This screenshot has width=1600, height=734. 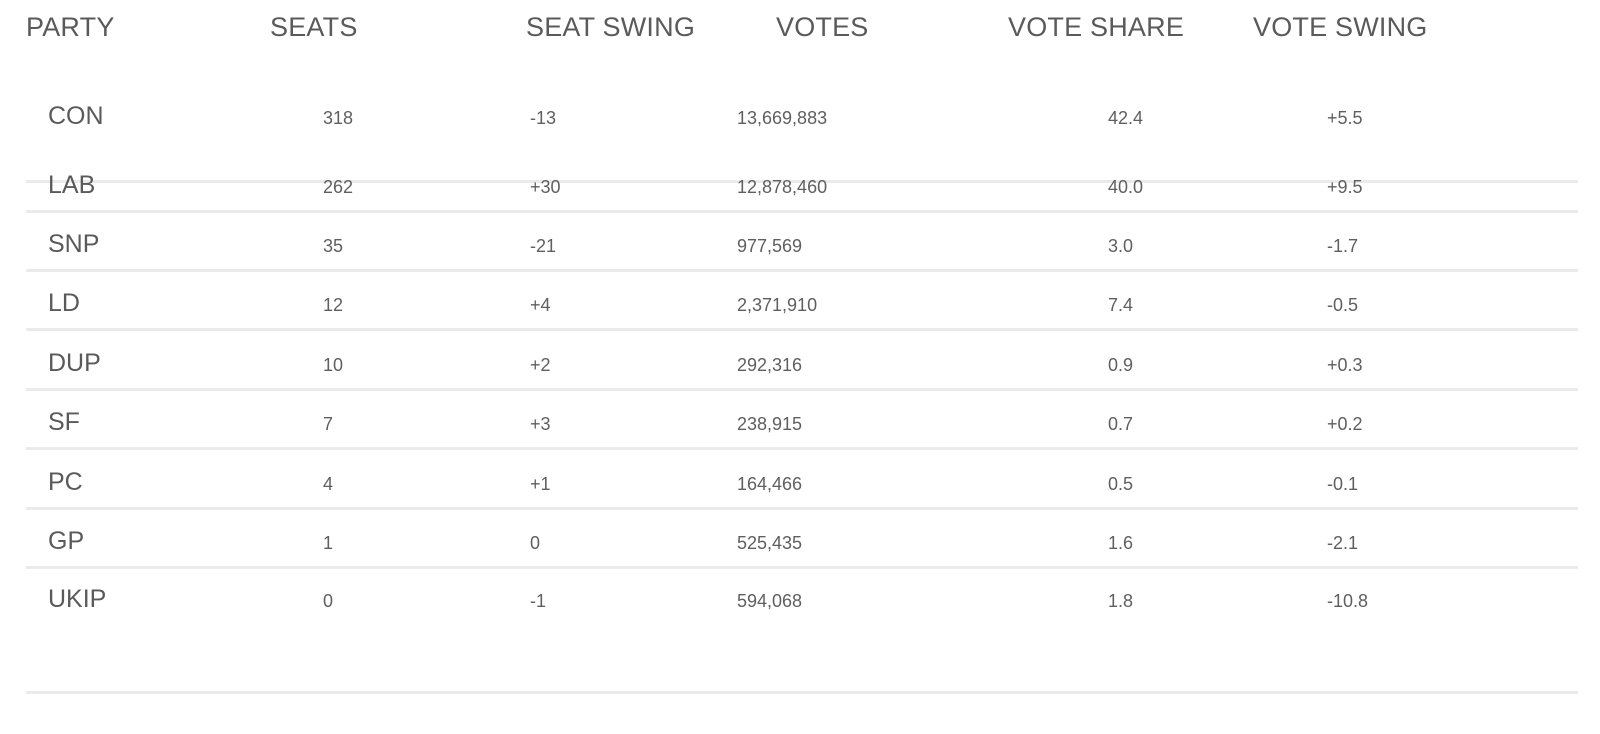 I want to click on cell-vote-swing: -1.7, so click(x=1343, y=246).